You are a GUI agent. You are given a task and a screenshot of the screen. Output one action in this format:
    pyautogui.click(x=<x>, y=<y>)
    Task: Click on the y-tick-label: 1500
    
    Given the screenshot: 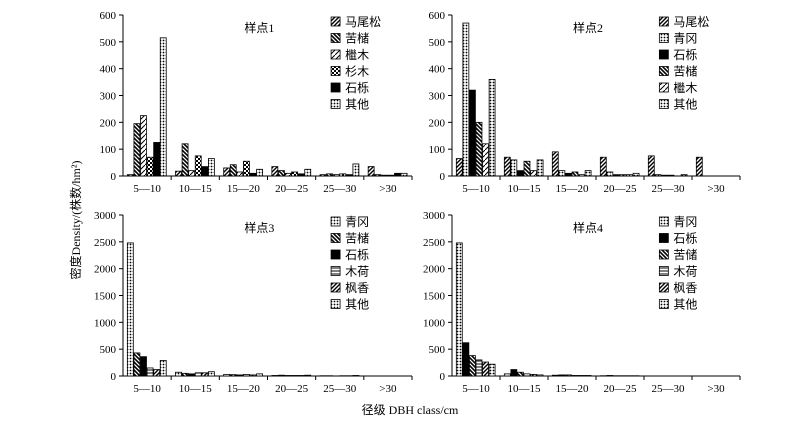 What is the action you would take?
    pyautogui.click(x=105, y=297)
    